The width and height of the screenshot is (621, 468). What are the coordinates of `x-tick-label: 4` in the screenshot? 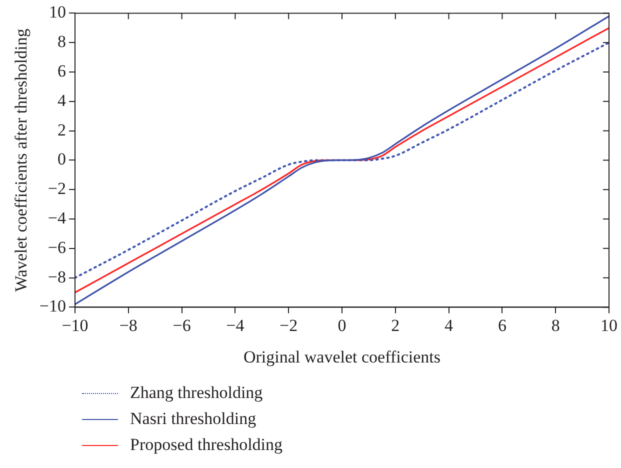 It's located at (449, 325).